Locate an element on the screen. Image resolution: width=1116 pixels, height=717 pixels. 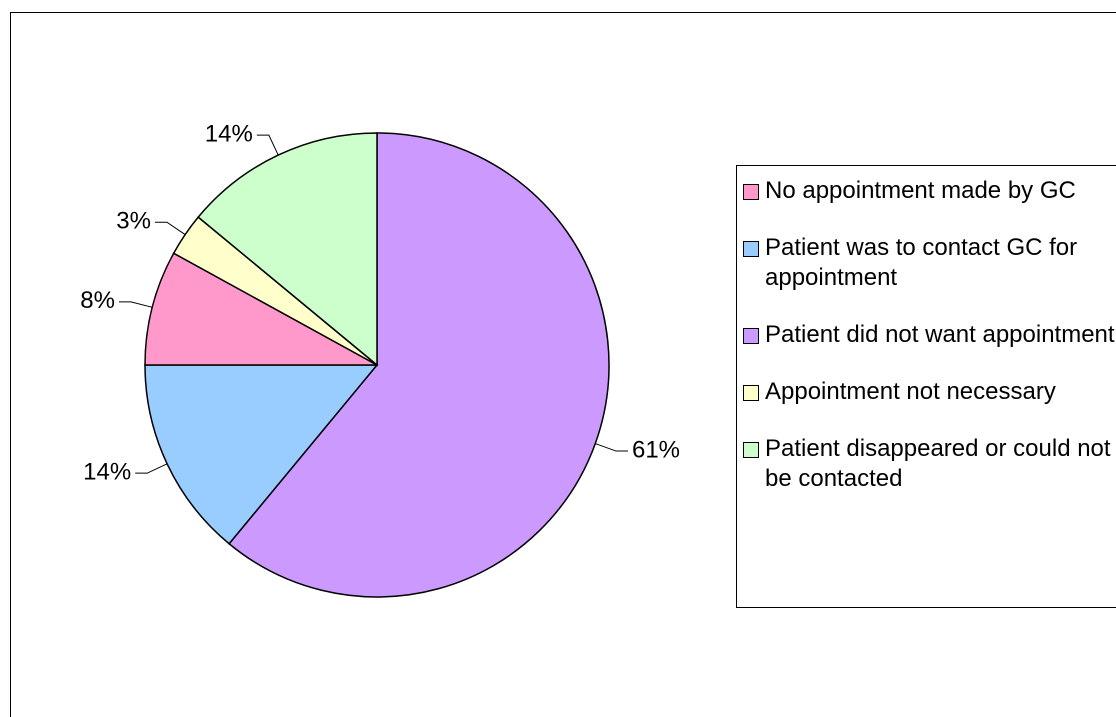
legend-item: Appointment not necessary is located at coordinates (929, 392).